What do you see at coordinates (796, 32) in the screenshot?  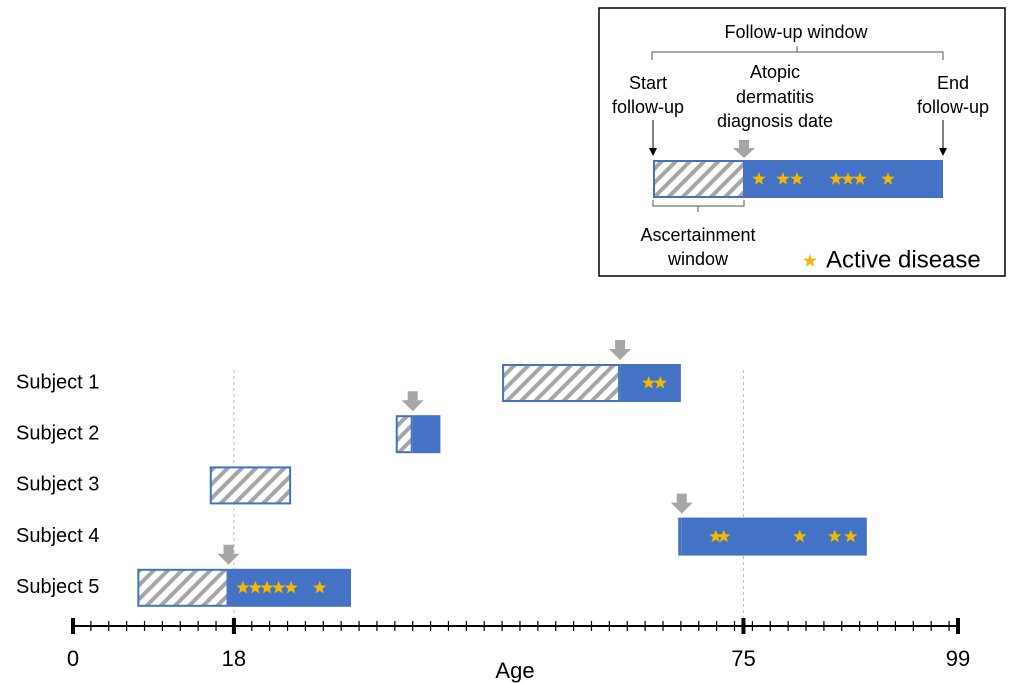 I see `legend-text: Follow-up window` at bounding box center [796, 32].